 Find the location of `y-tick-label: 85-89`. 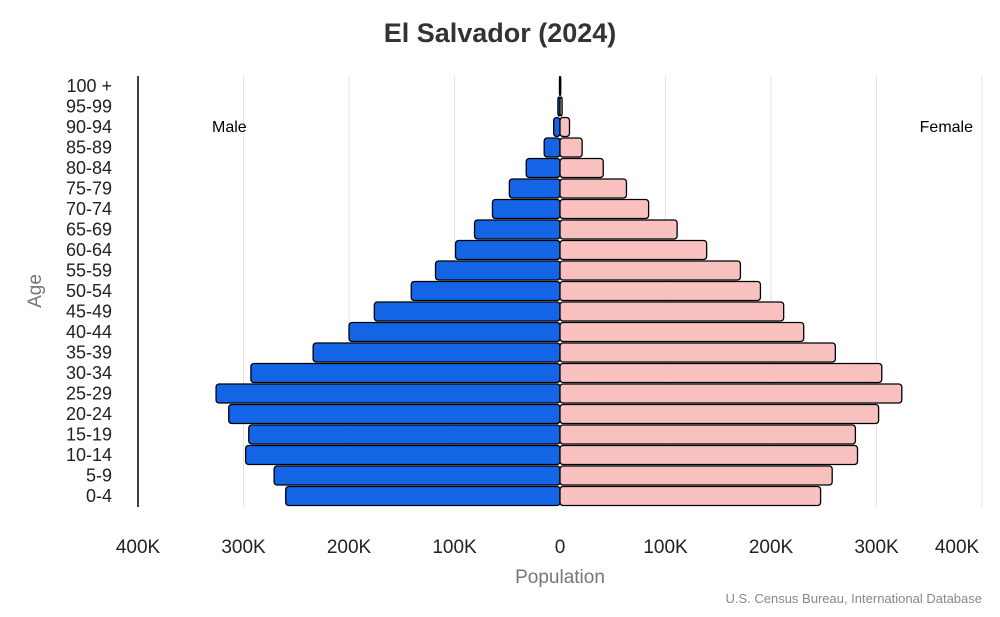

y-tick-label: 85-89 is located at coordinates (89, 148).